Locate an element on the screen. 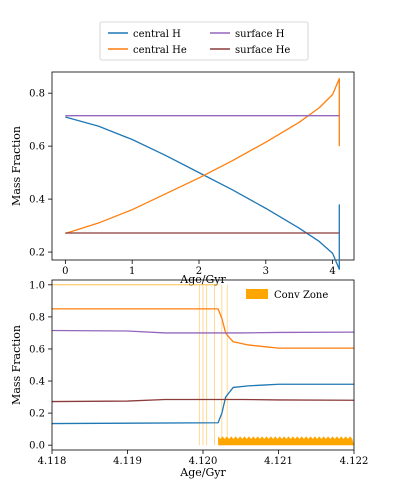  legend-conv-zone-label: Conv Zone is located at coordinates (301, 295).